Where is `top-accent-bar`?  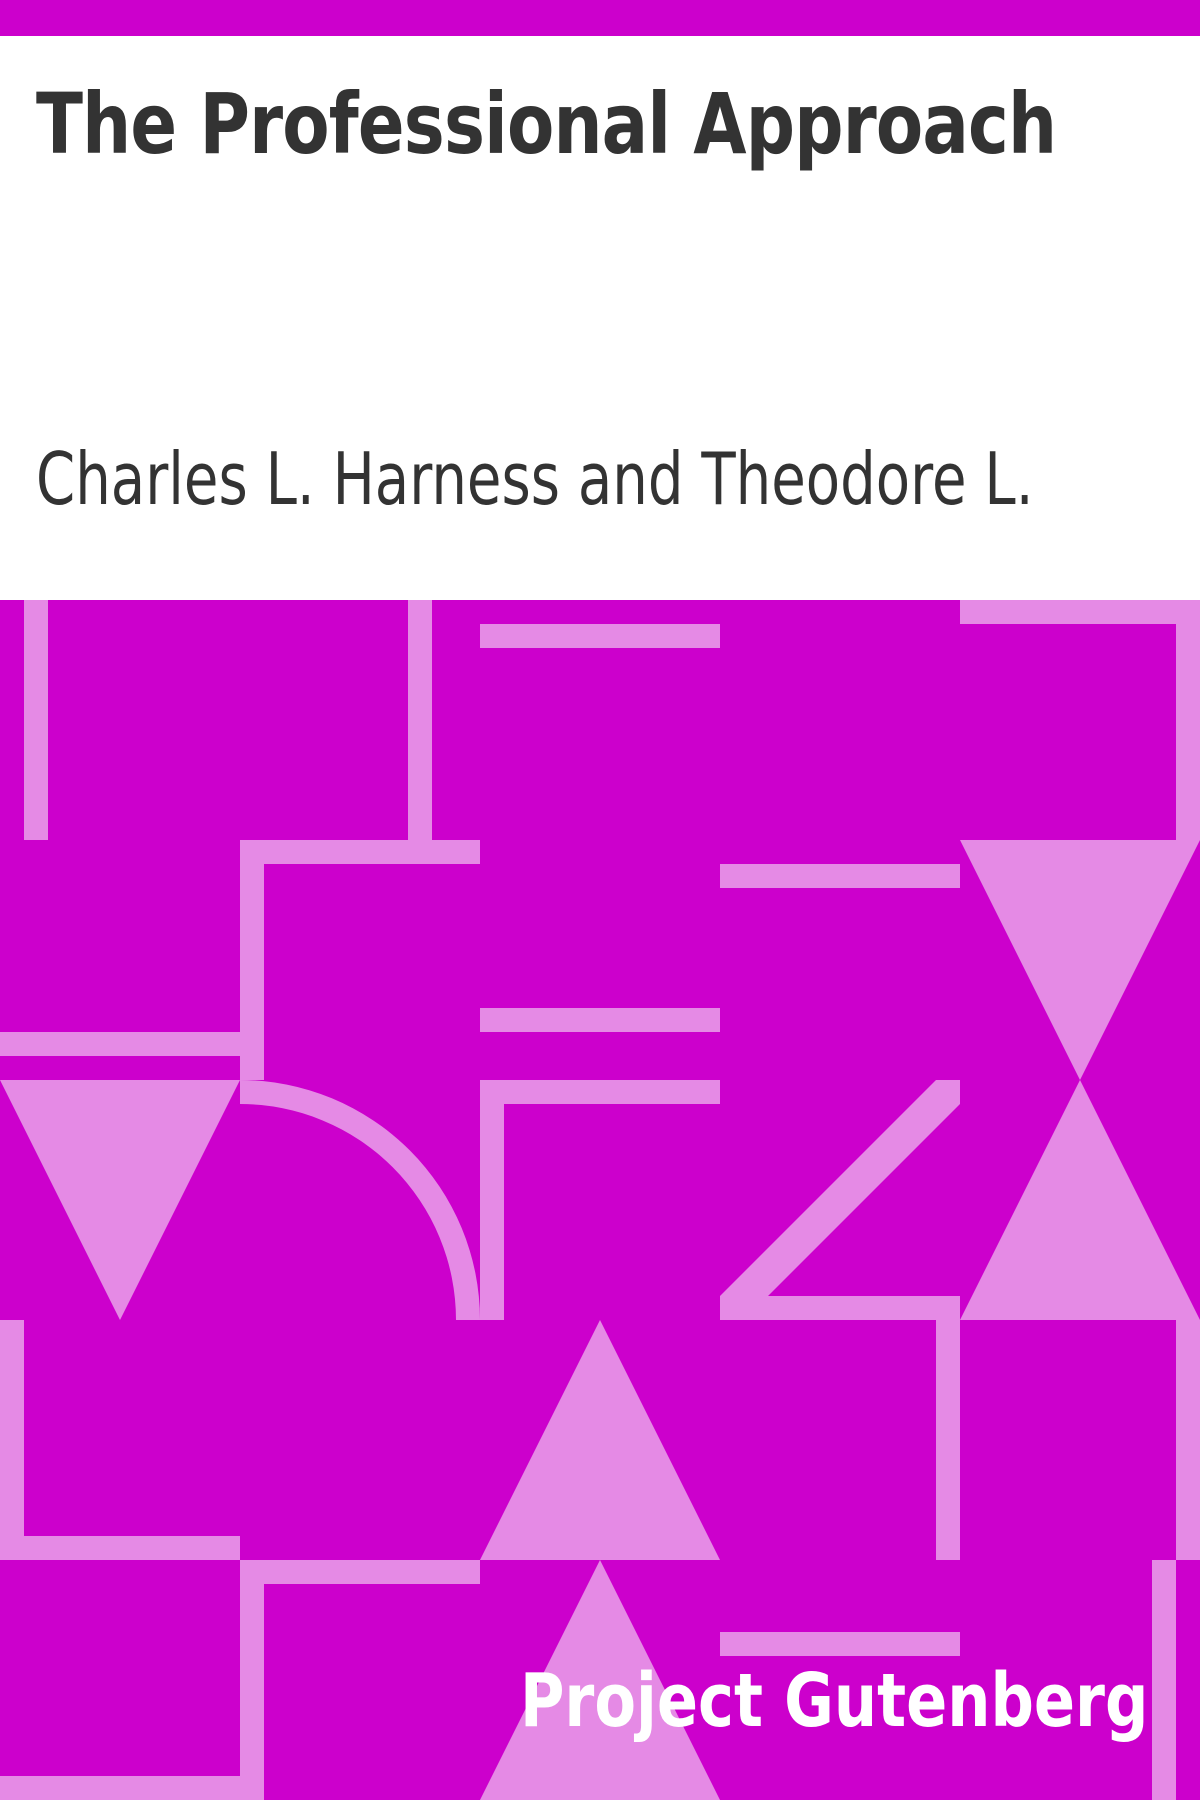 top-accent-bar is located at coordinates (600, 18).